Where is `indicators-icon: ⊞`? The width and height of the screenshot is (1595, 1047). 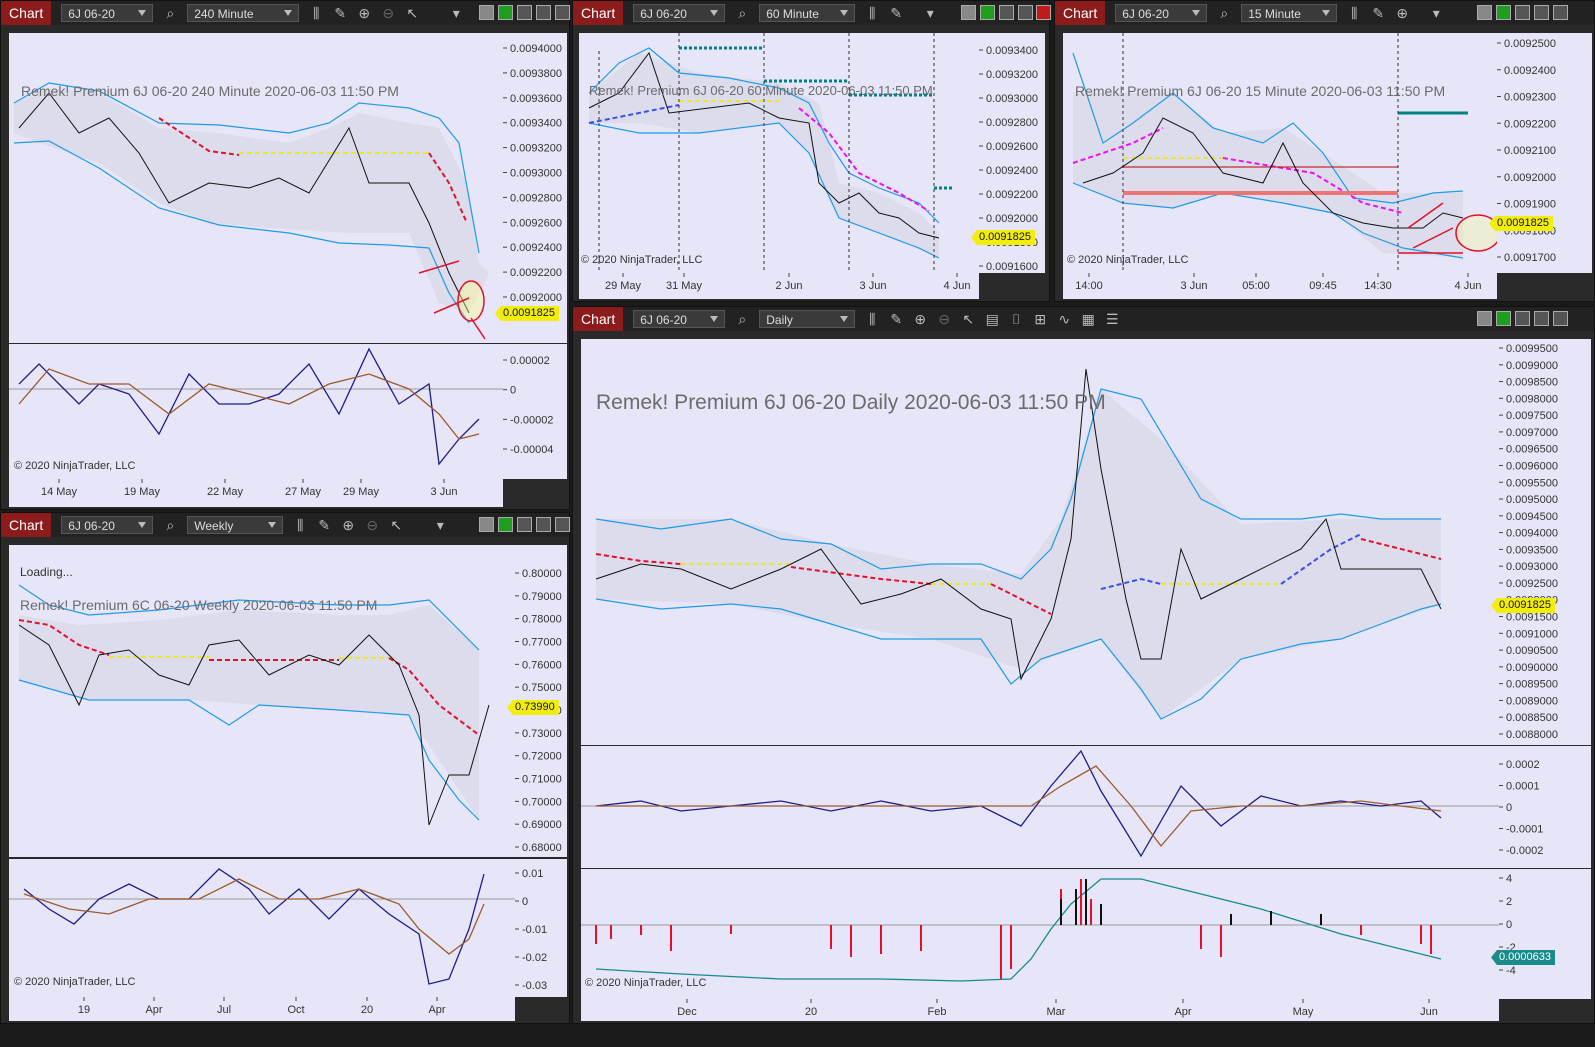
indicators-icon: ⊞ is located at coordinates (1040, 319).